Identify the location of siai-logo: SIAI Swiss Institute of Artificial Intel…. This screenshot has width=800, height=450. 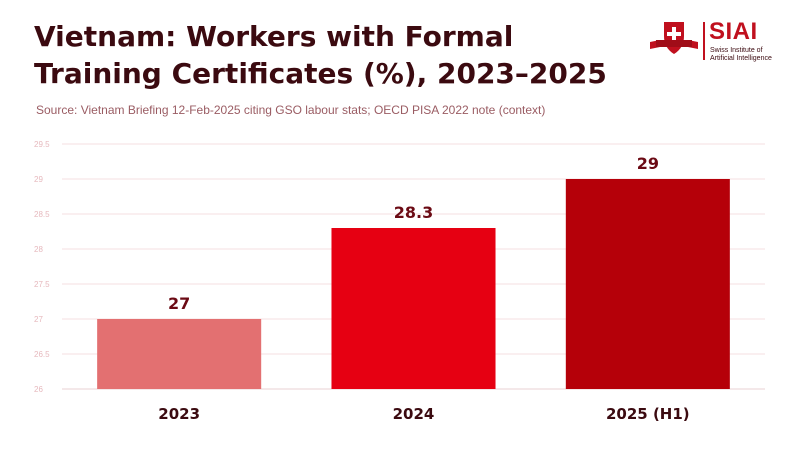
(714, 42).